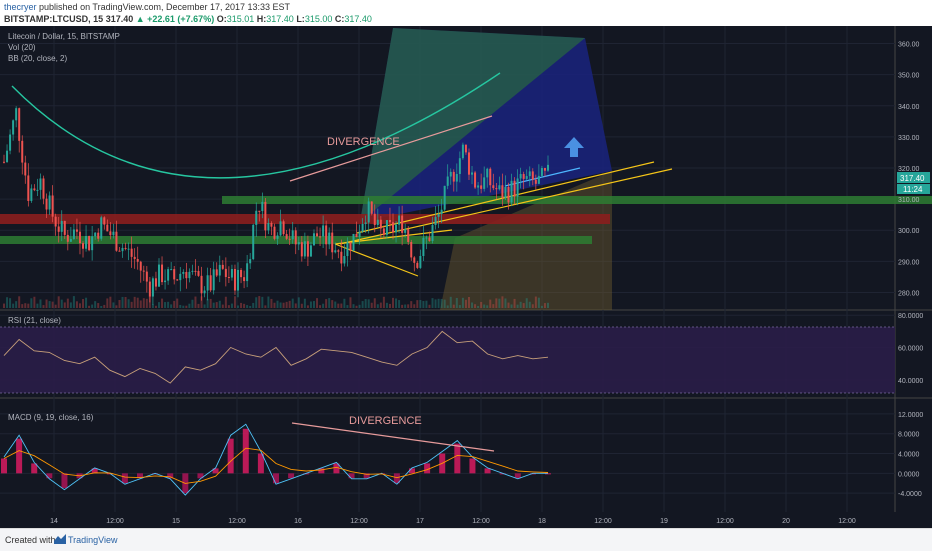 Image resolution: width=932 pixels, height=551 pixels. What do you see at coordinates (34, 320) in the screenshot?
I see `rsi-legend: RSI (21, close)` at bounding box center [34, 320].